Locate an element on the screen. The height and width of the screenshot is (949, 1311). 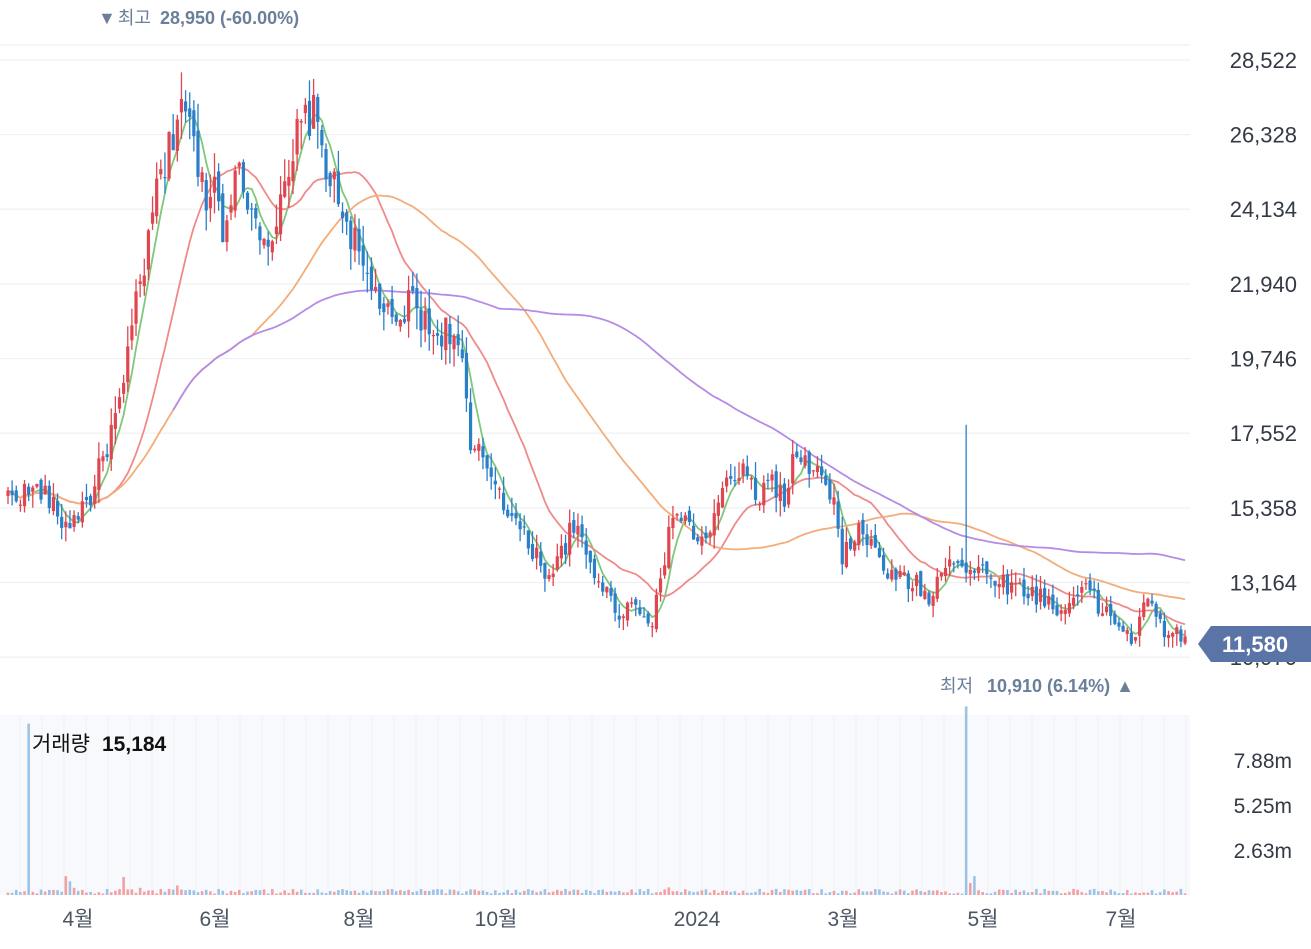
time-tick-label: 7월 is located at coordinates (1121, 919).